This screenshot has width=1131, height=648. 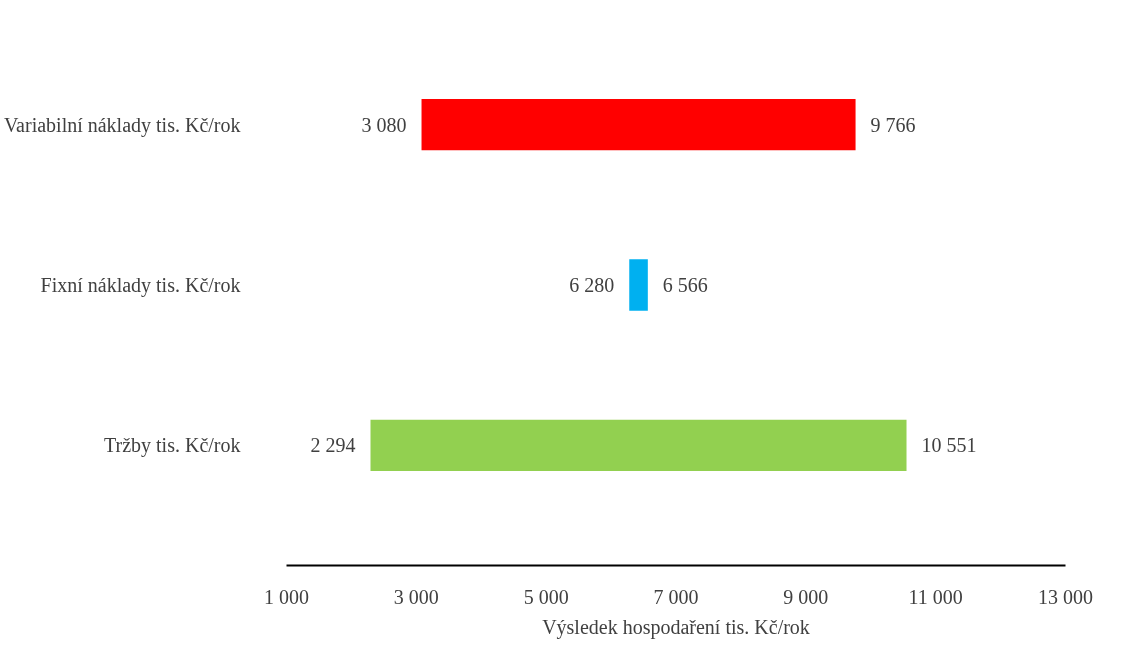 What do you see at coordinates (806, 596) in the screenshot?
I see `x-tick-label: 9 000` at bounding box center [806, 596].